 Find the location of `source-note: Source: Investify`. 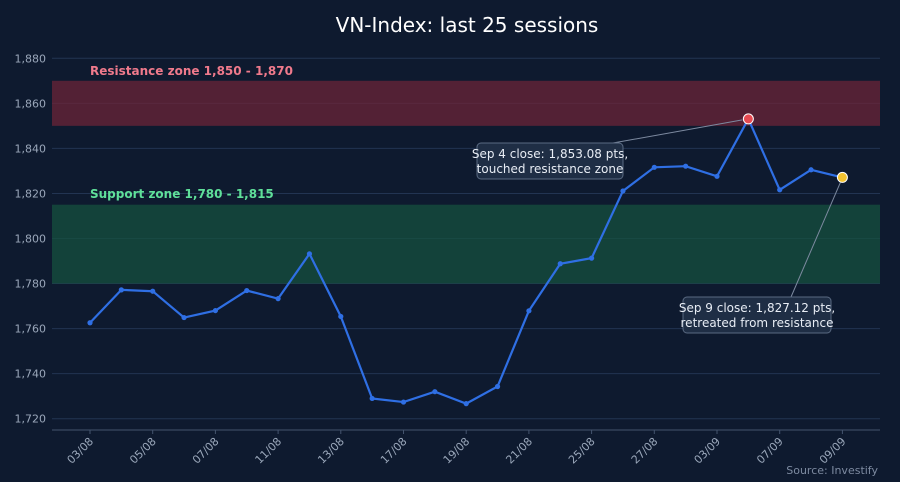

source-note: Source: Investify is located at coordinates (832, 470).